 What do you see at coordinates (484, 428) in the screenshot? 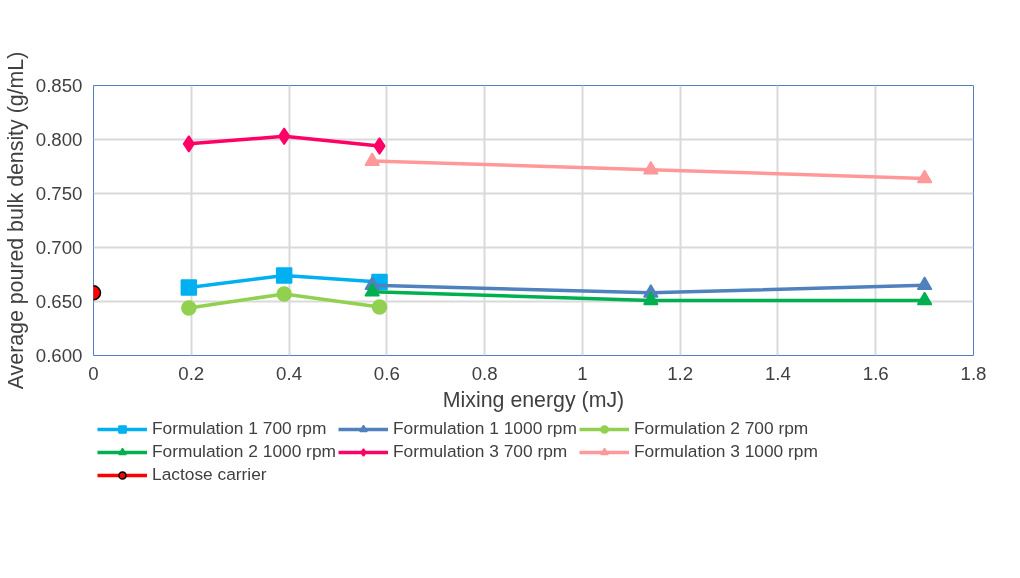
I see `legend-label: Formulation 1 1000 rpm` at bounding box center [484, 428].